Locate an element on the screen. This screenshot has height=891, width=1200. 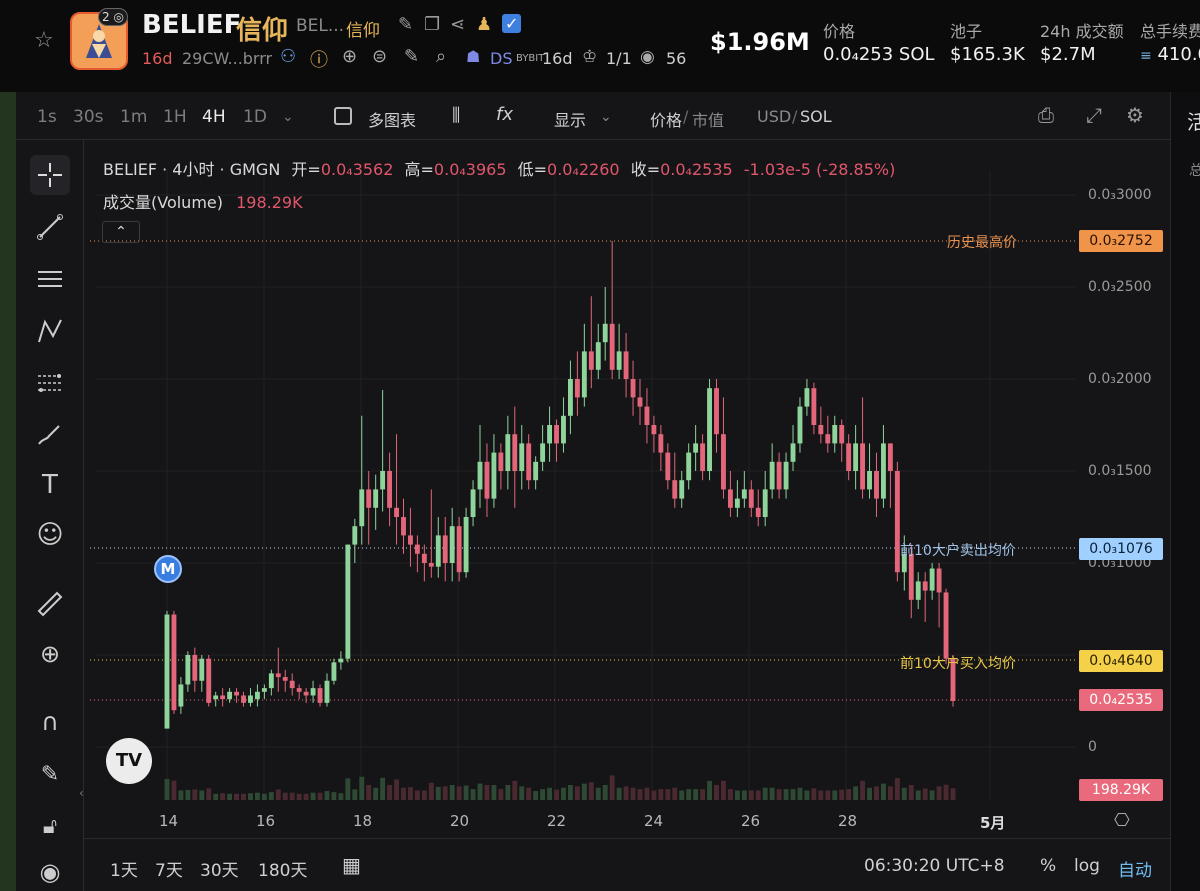
usd-toggle: USD is located at coordinates (774, 116).